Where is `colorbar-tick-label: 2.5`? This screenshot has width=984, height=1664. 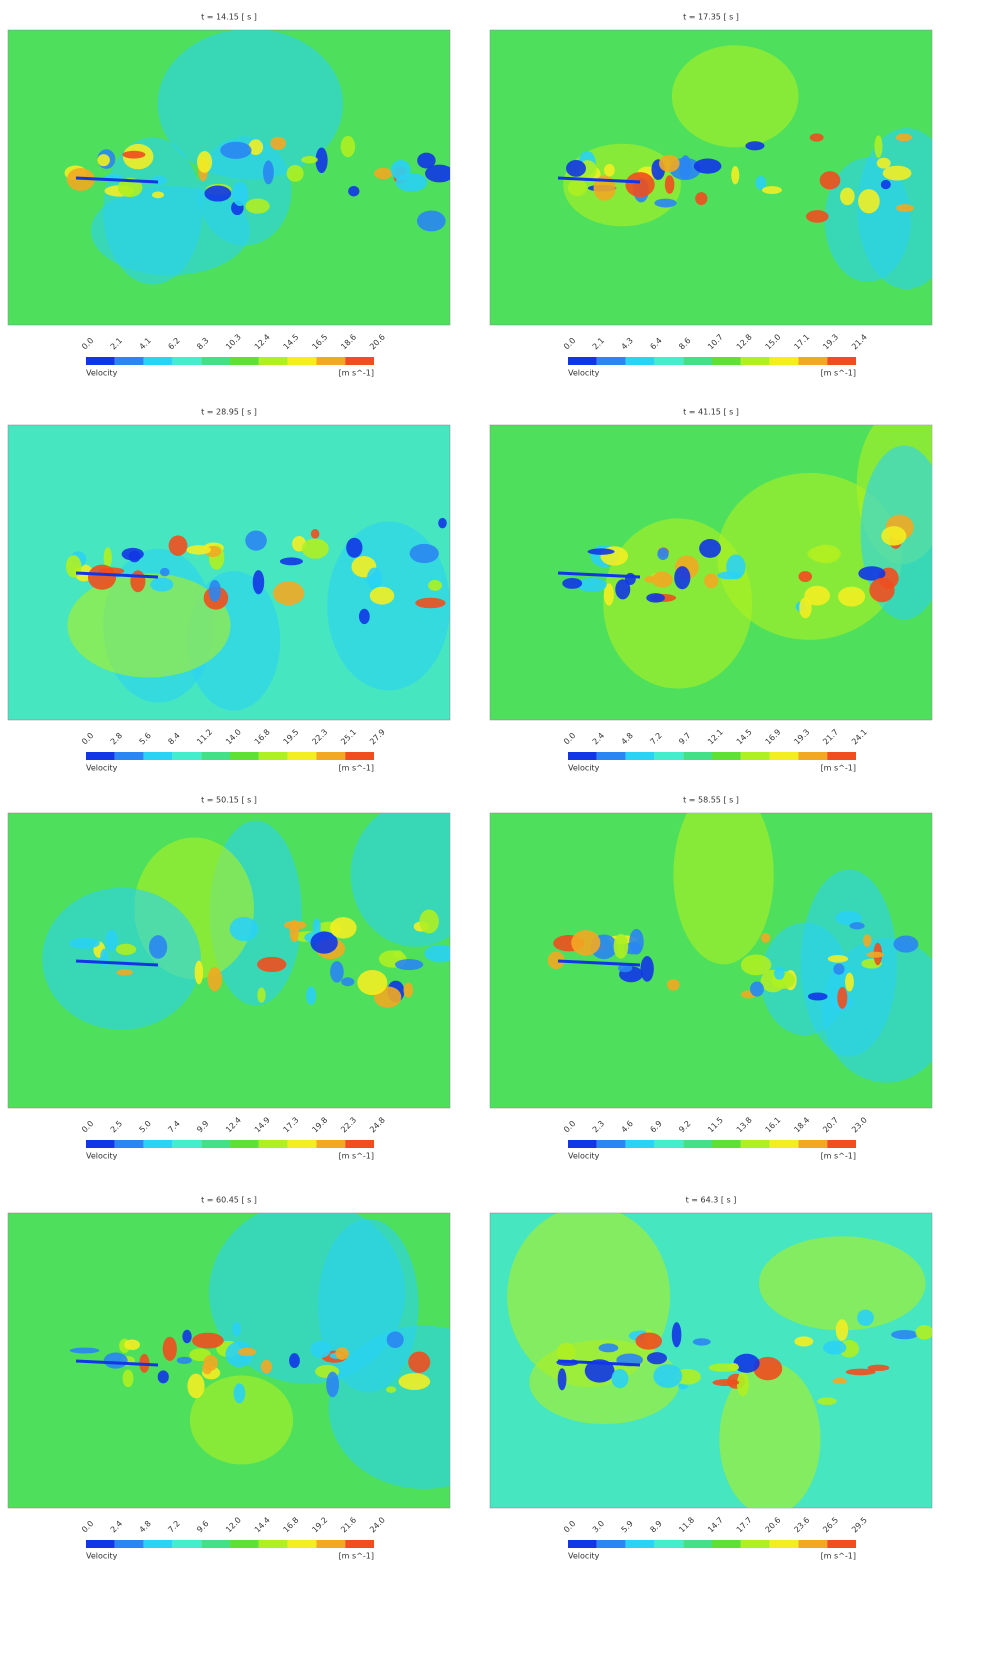
colorbar-tick-label: 2.5 is located at coordinates (116, 1126).